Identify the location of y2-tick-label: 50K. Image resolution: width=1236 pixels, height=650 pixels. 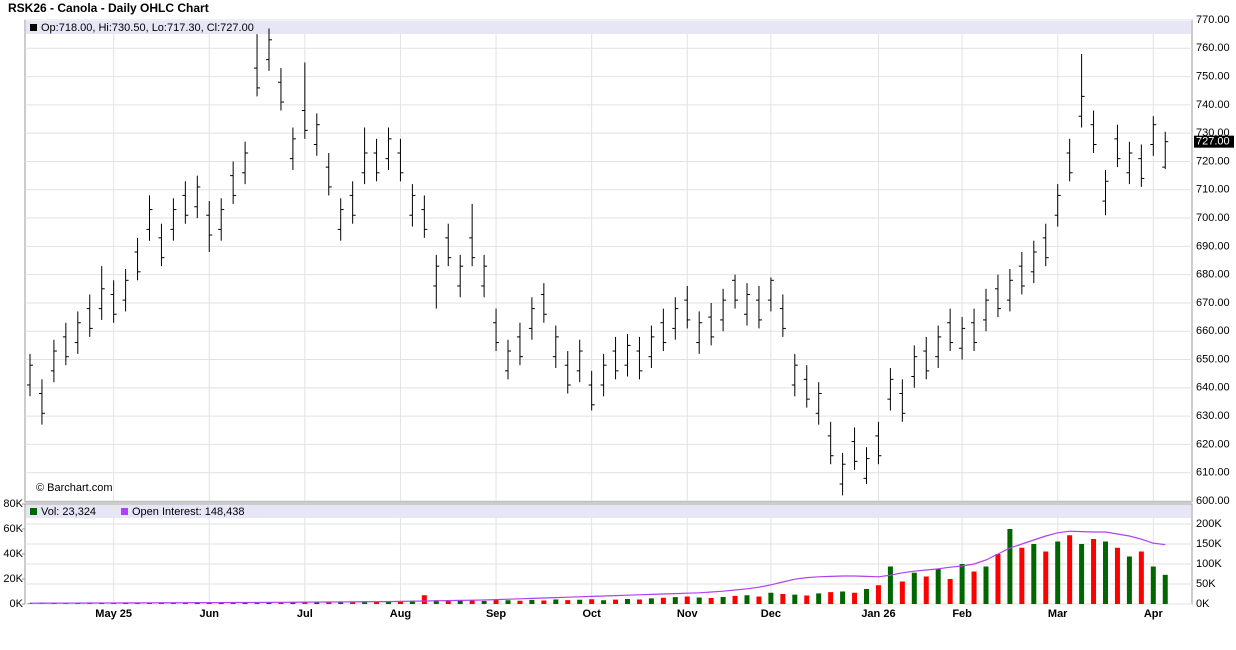
(1206, 584).